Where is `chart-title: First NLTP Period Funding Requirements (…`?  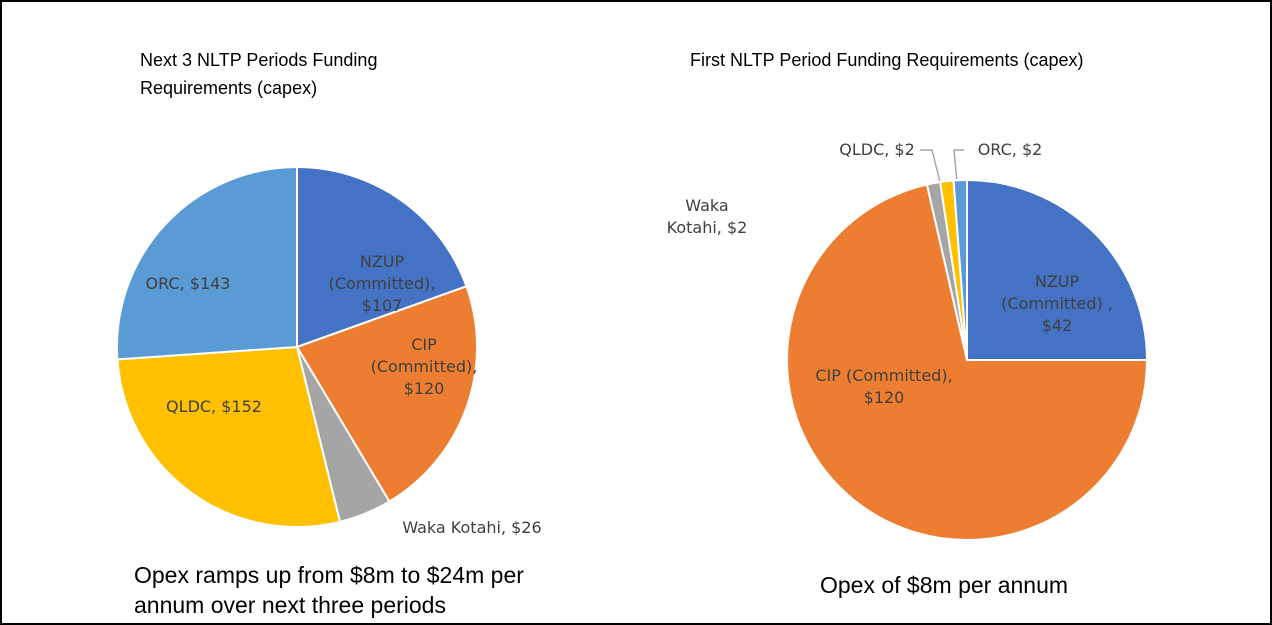 chart-title: First NLTP Period Funding Requirements (… is located at coordinates (887, 60).